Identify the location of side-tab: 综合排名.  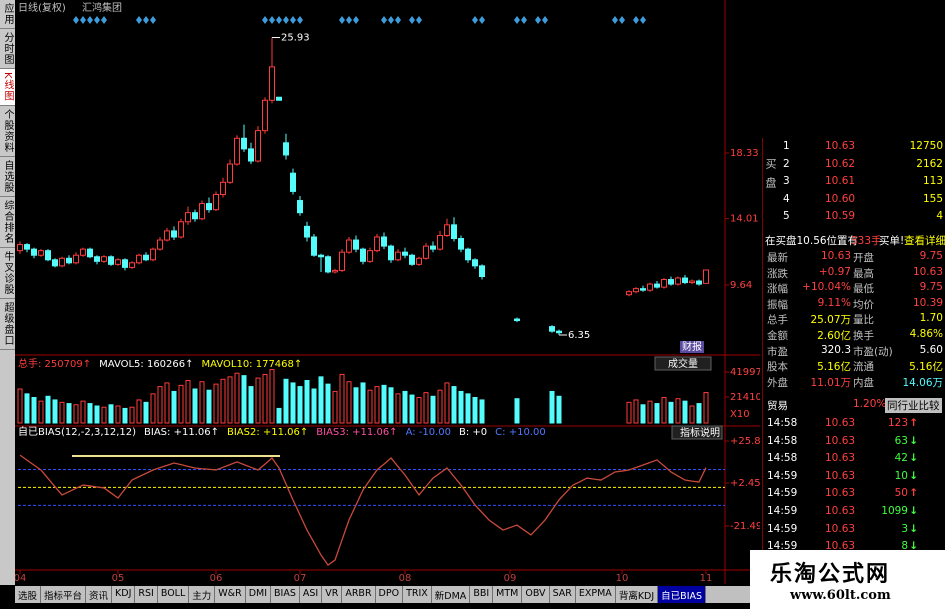
(7, 222).